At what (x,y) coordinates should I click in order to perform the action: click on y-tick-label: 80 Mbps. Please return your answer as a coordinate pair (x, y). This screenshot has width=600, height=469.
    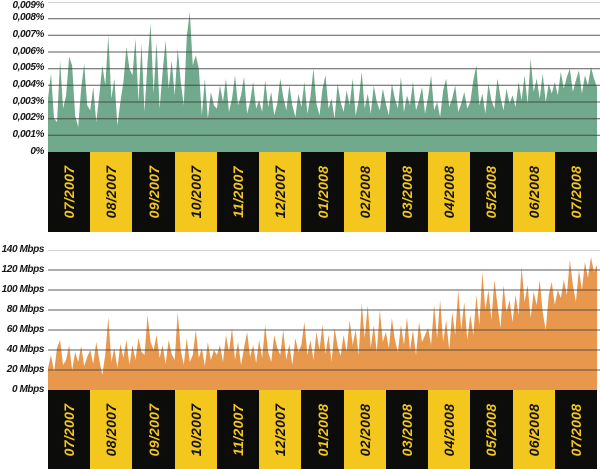
    Looking at the image, I should click on (25, 309).